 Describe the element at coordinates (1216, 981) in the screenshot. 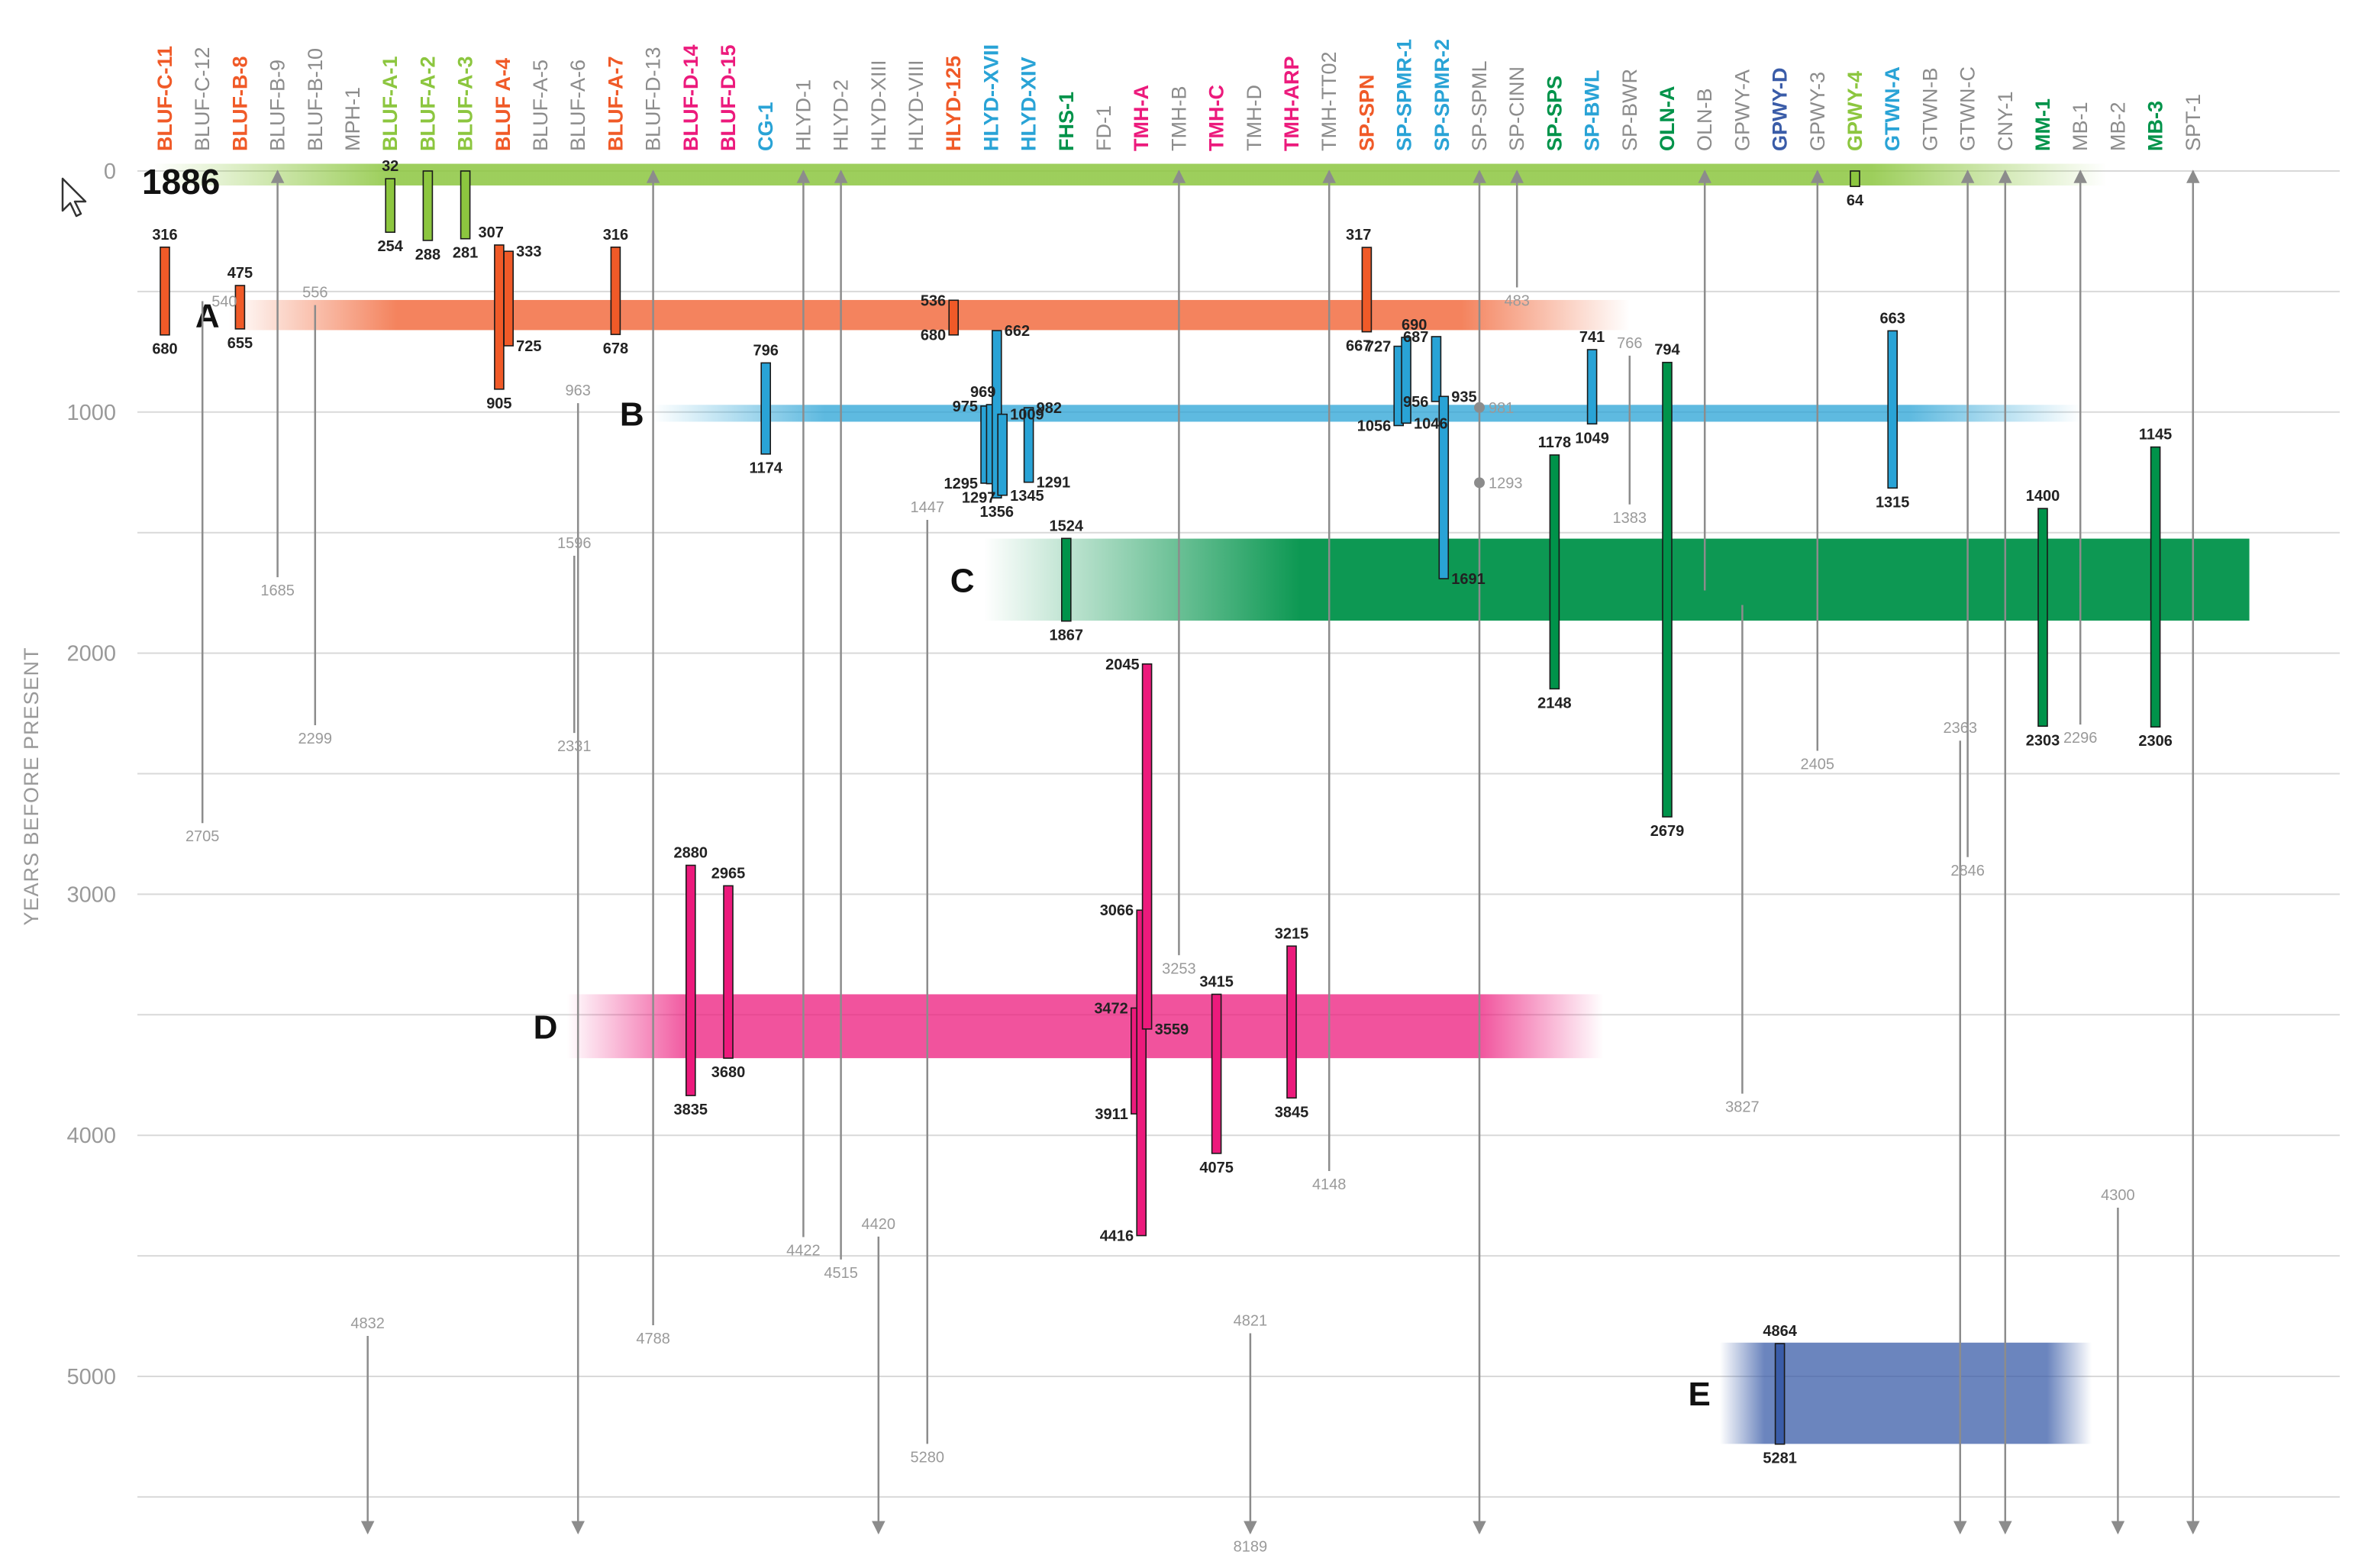

I see `range-value-label: 3415` at that location.